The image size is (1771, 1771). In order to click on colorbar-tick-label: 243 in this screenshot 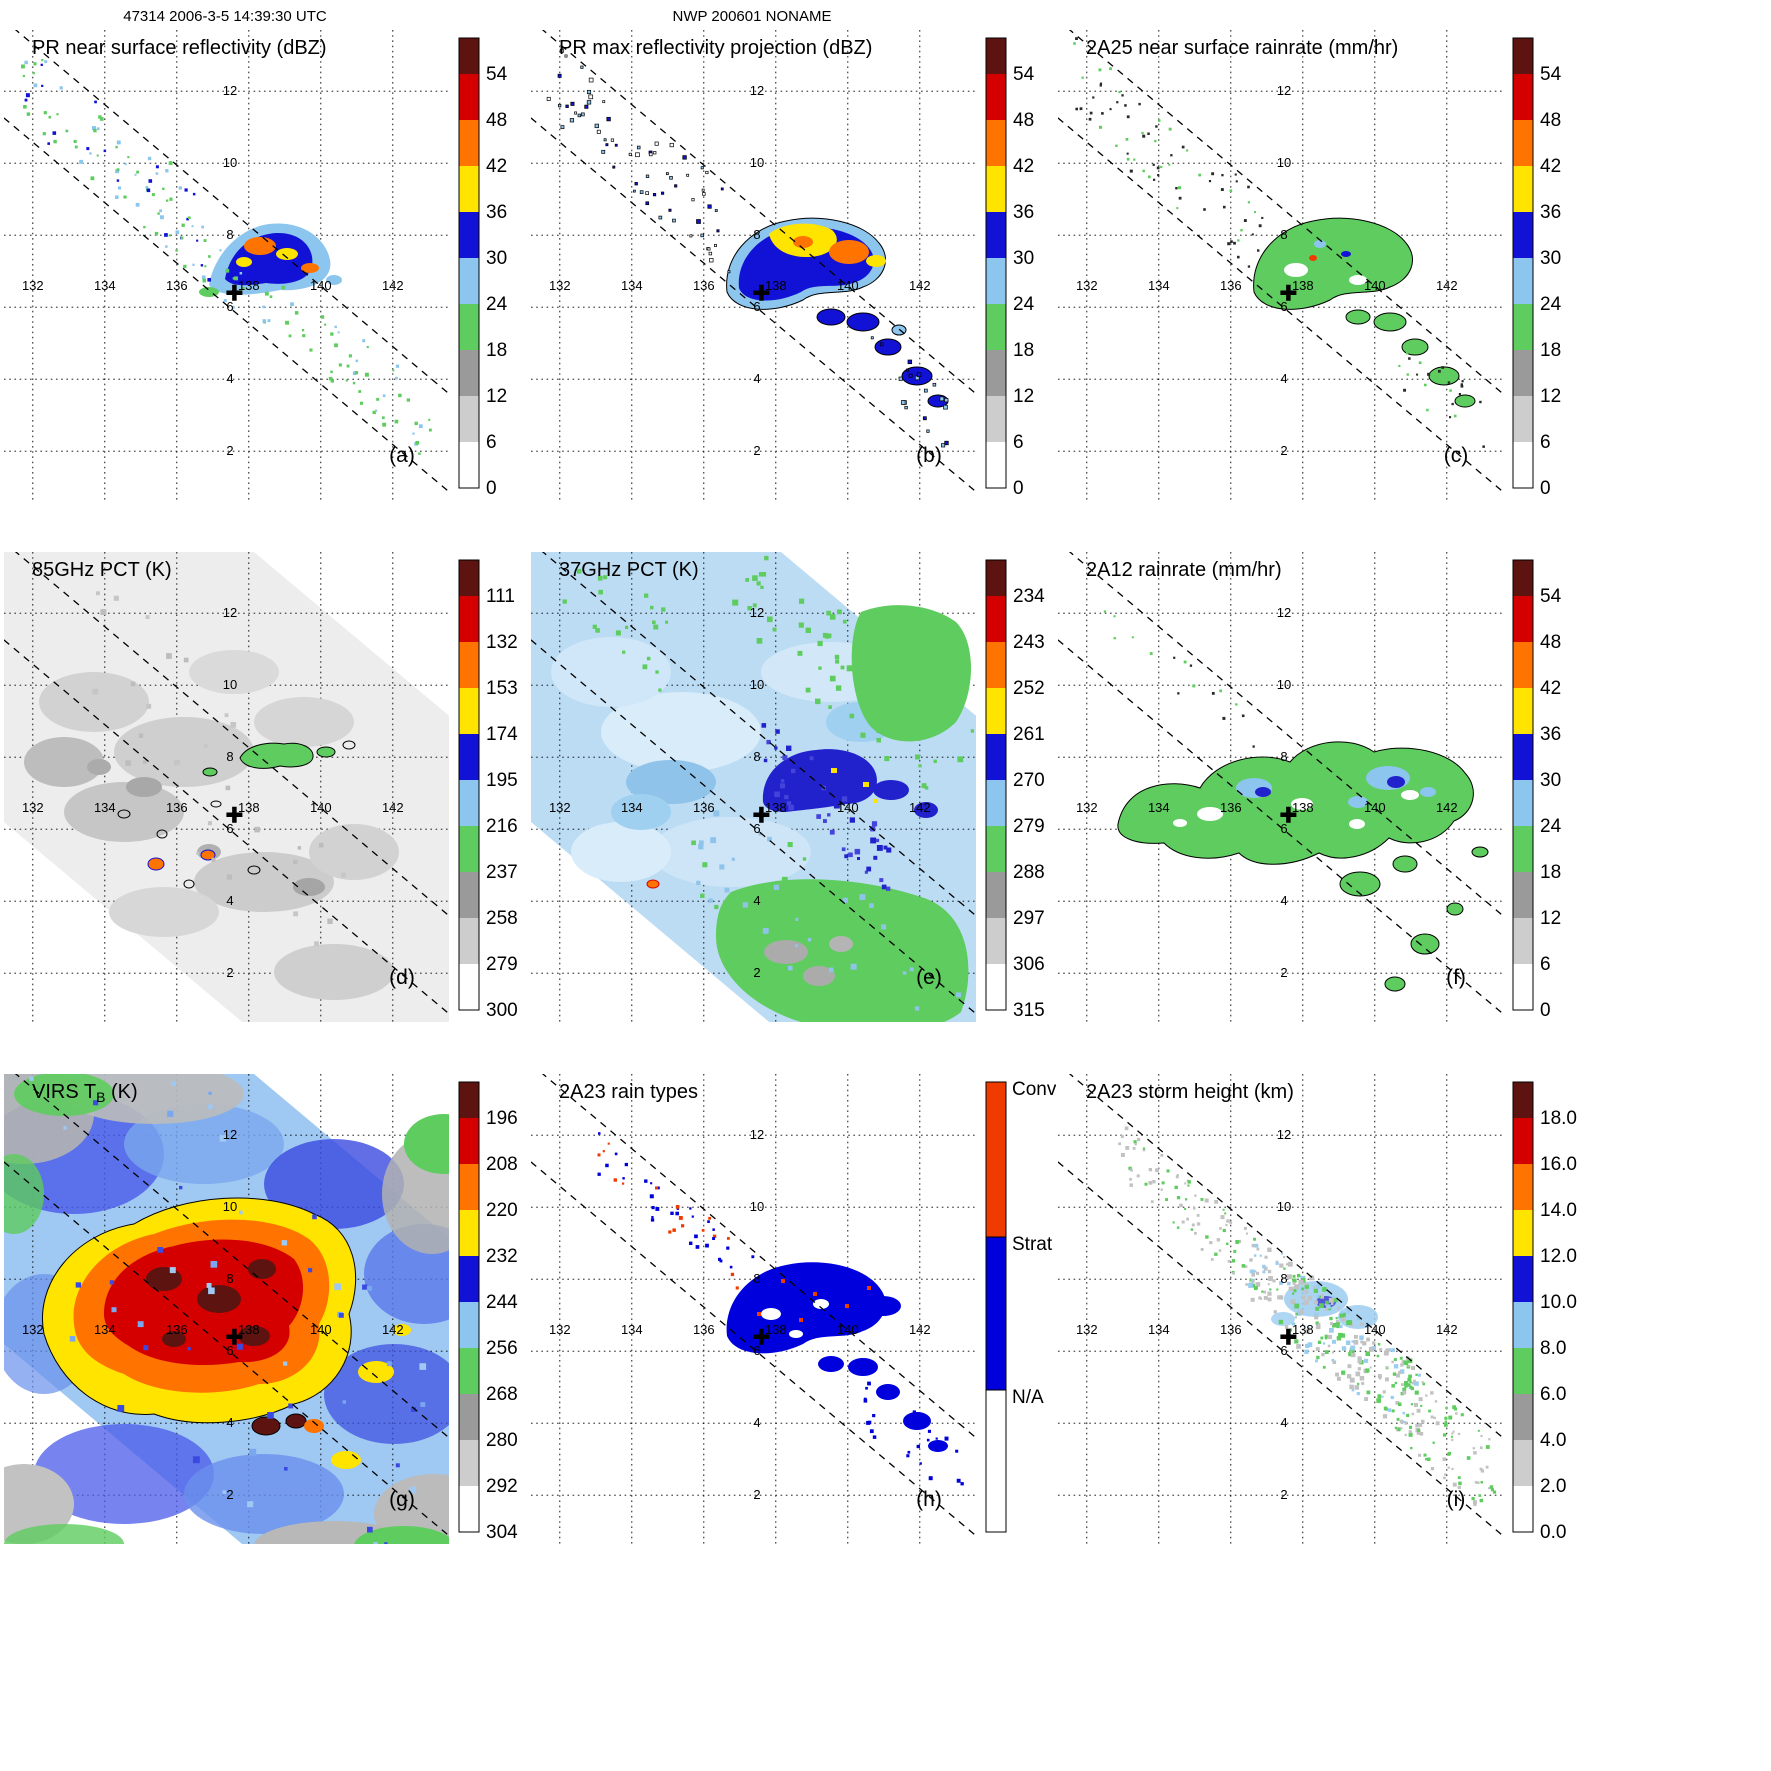, I will do `click(1029, 642)`.